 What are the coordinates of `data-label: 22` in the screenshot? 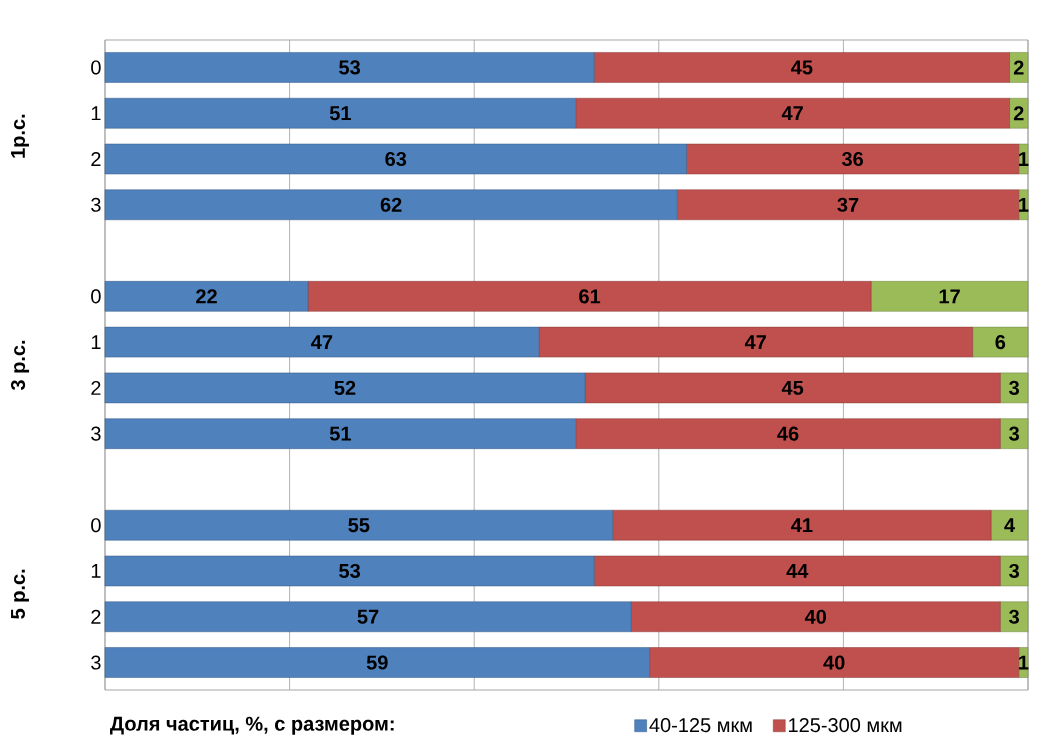 It's located at (206, 296).